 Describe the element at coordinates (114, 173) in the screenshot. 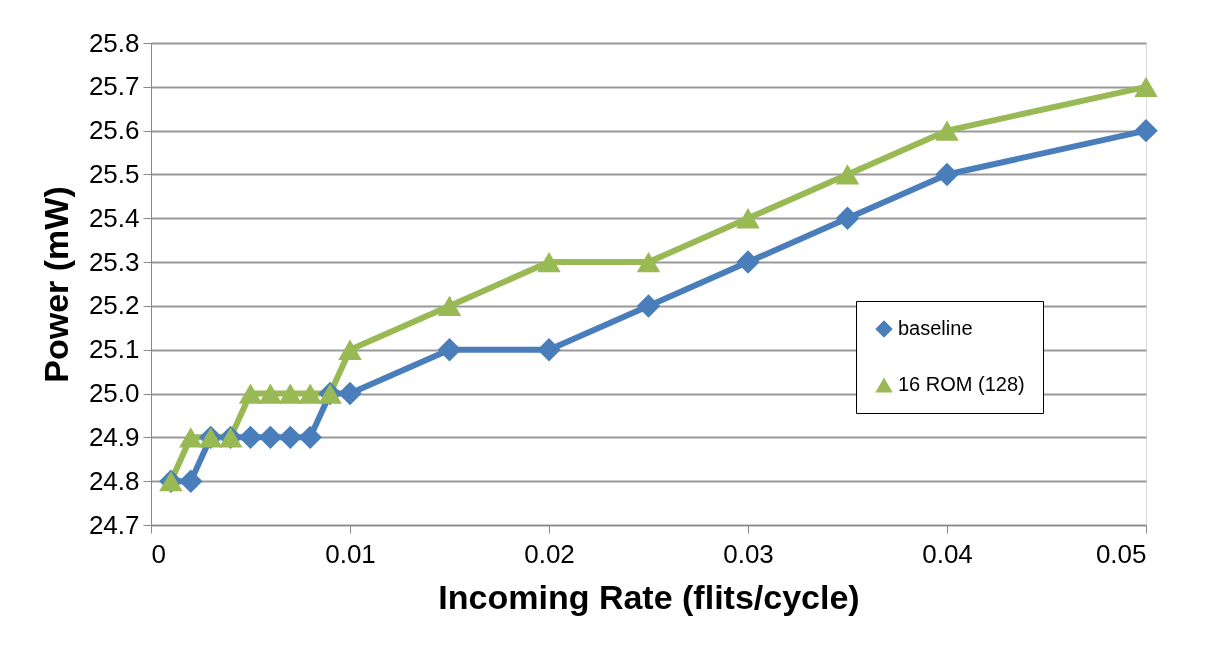

I see `y-tick-label: 25.5` at that location.